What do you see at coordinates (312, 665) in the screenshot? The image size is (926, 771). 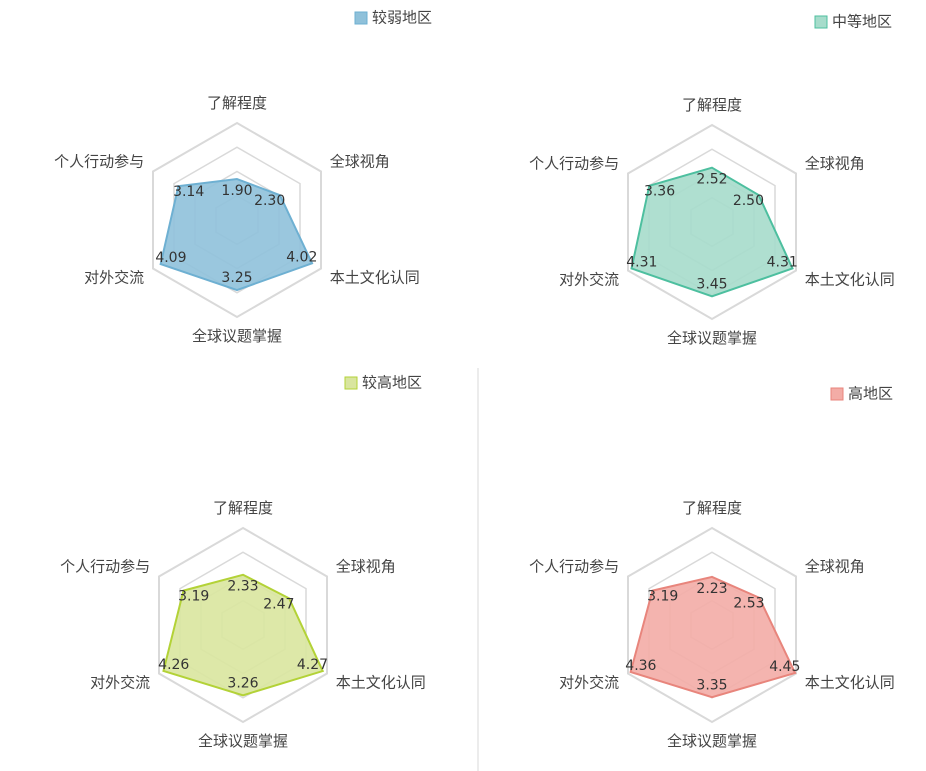 I see `data-label: 4.27` at bounding box center [312, 665].